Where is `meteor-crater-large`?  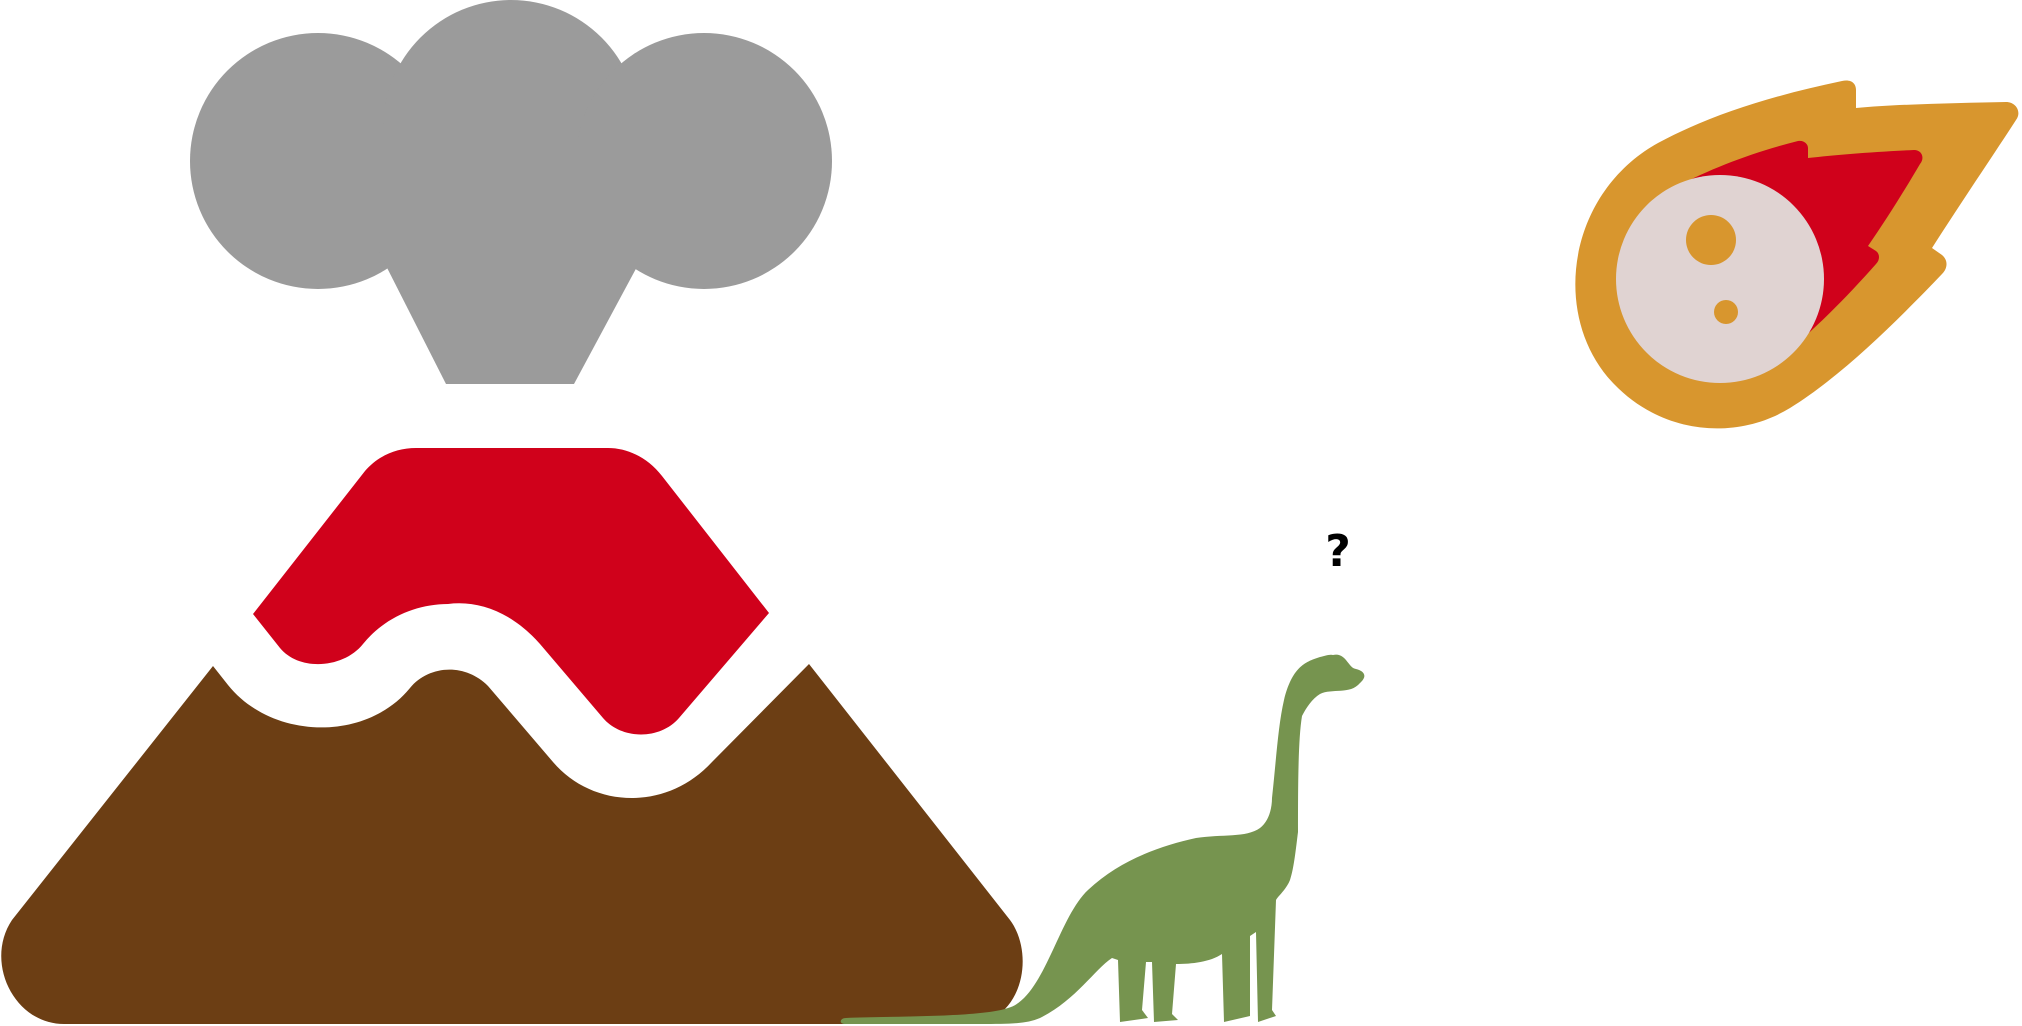 meteor-crater-large is located at coordinates (1711, 240).